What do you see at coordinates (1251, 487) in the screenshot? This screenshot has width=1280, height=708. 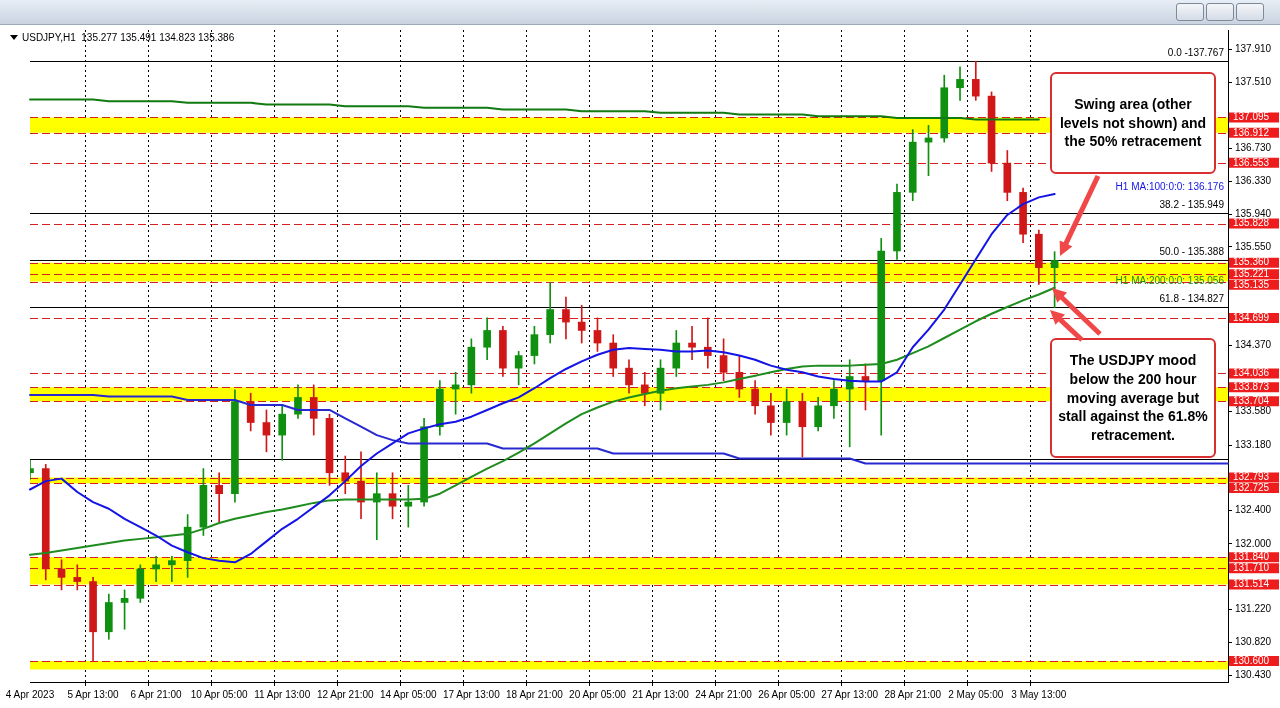 I see `ref-line-label: 132.725` at bounding box center [1251, 487].